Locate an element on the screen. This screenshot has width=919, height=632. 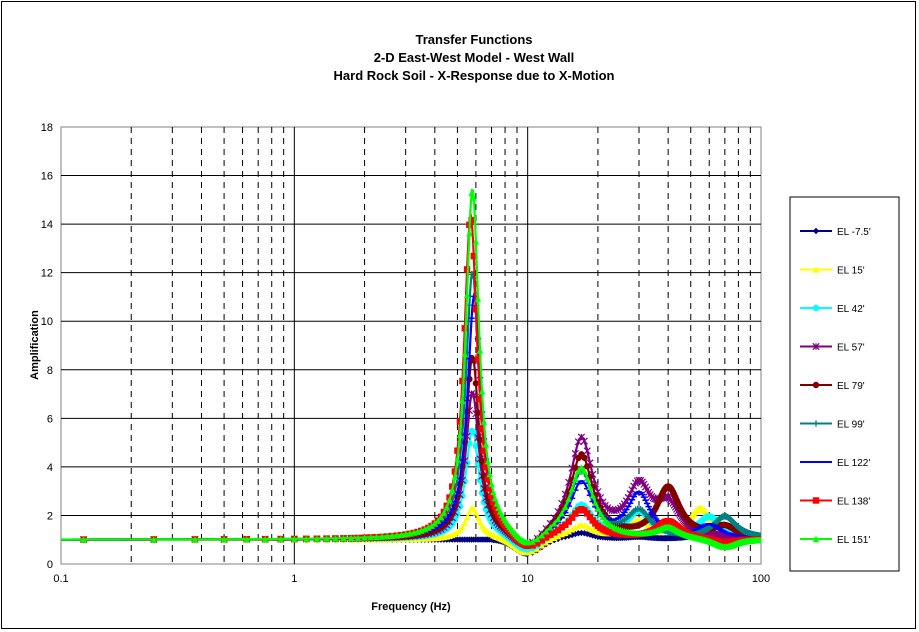
legend-label: EL 42' is located at coordinates (851, 309).